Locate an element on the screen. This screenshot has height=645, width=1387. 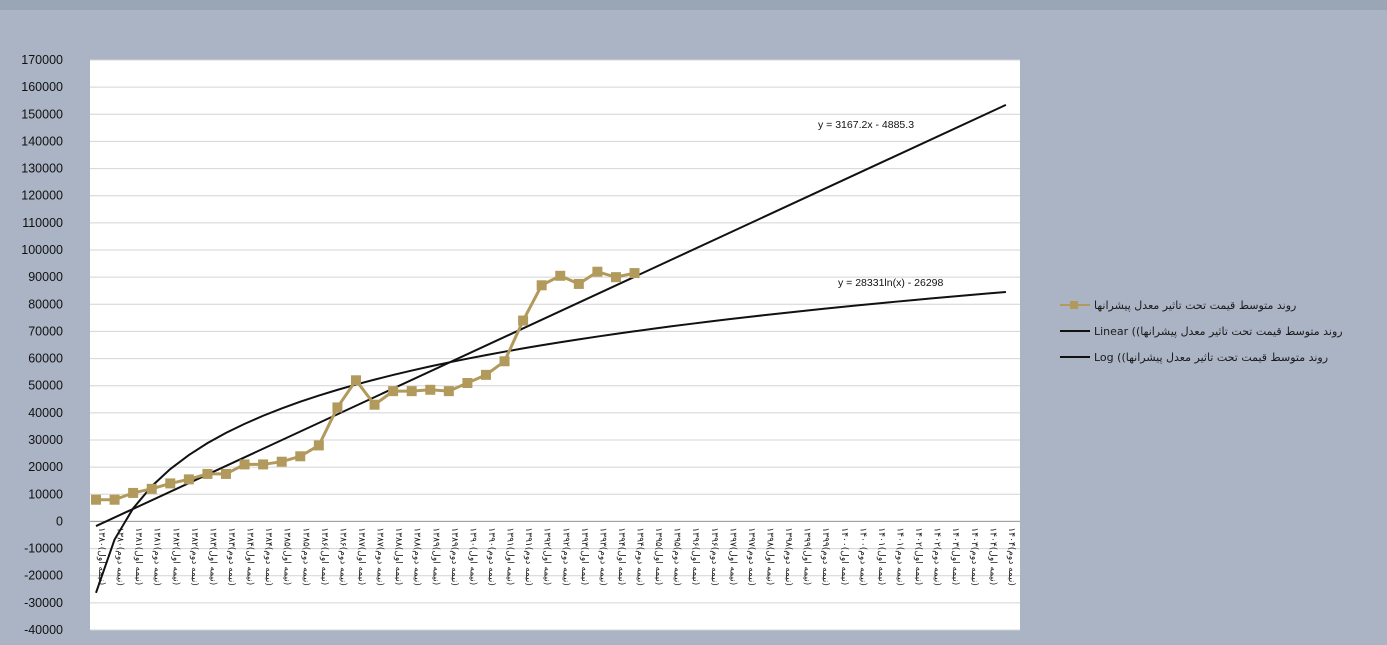
y-tick-label: 140000 is located at coordinates (42, 141).